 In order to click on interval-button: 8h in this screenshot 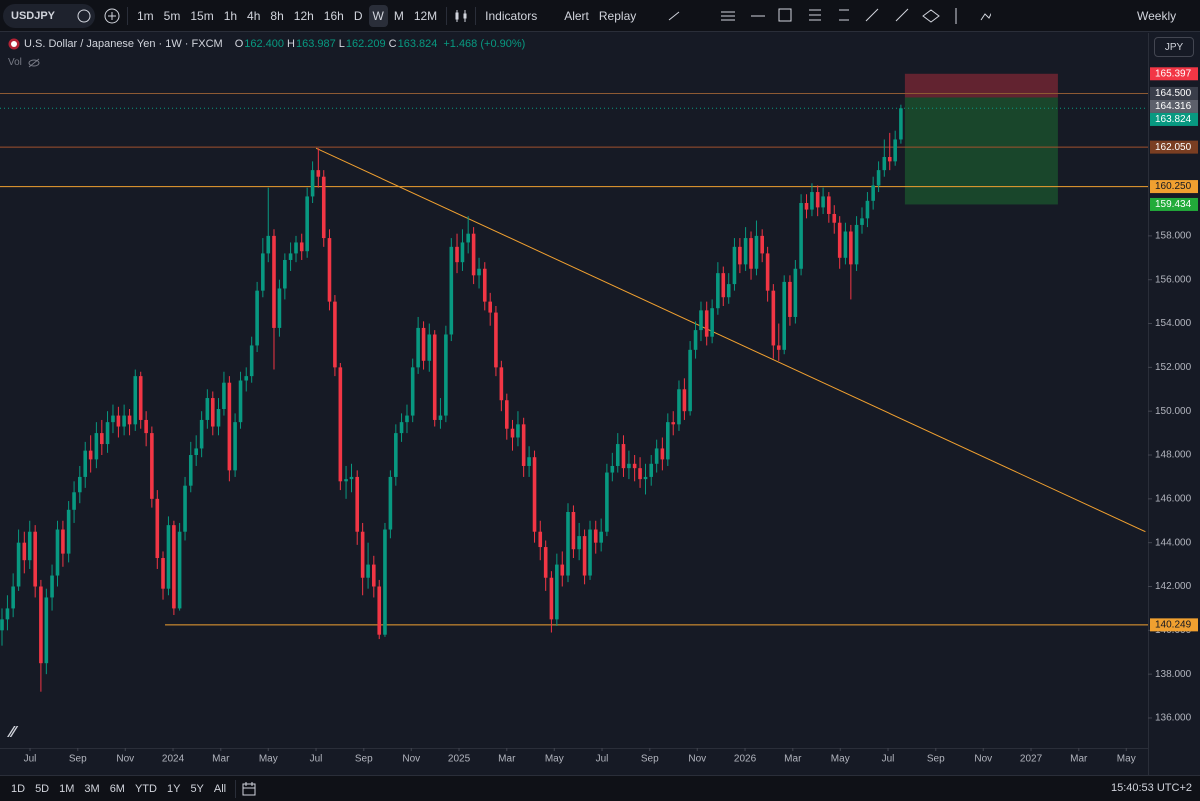, I will do `click(277, 15)`.